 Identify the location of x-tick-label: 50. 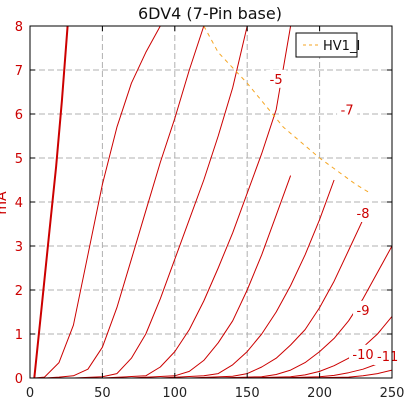
(102, 393).